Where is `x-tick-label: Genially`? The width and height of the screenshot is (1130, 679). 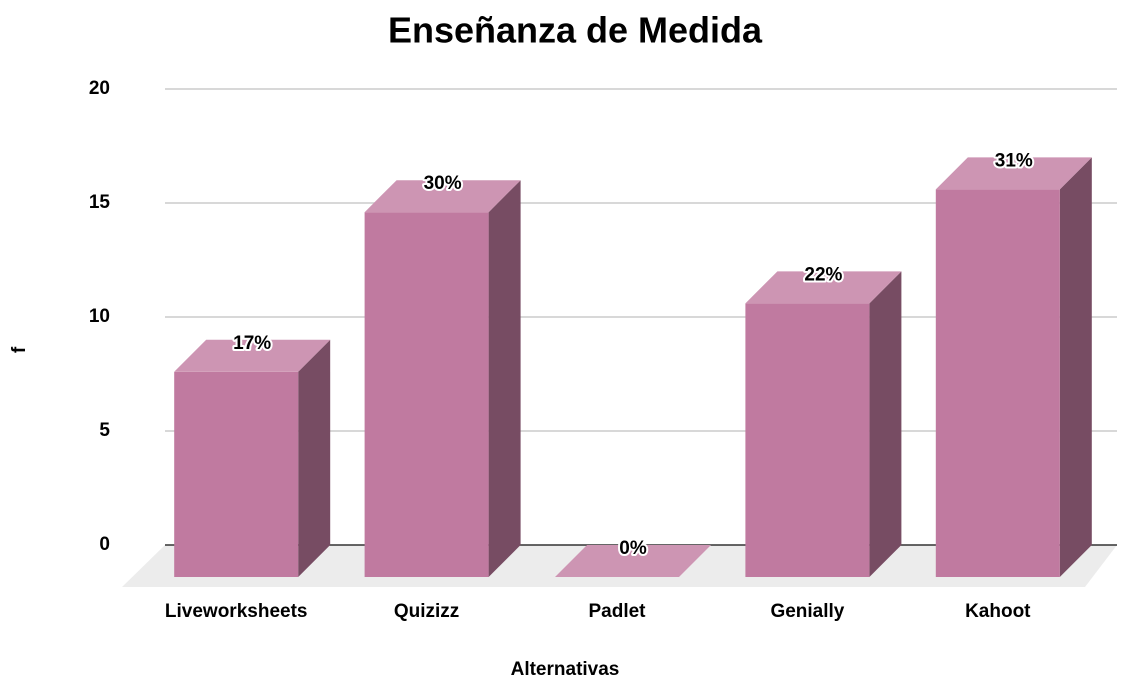 x-tick-label: Genially is located at coordinates (807, 611).